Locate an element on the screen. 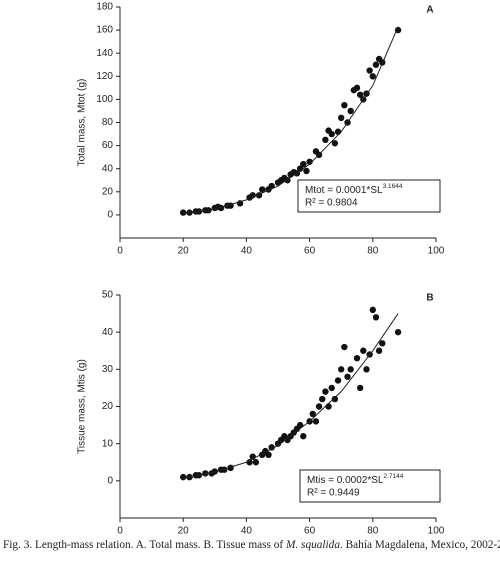 The height and width of the screenshot is (562, 500). r-squared: R² = 0.9449 is located at coordinates (333, 493).